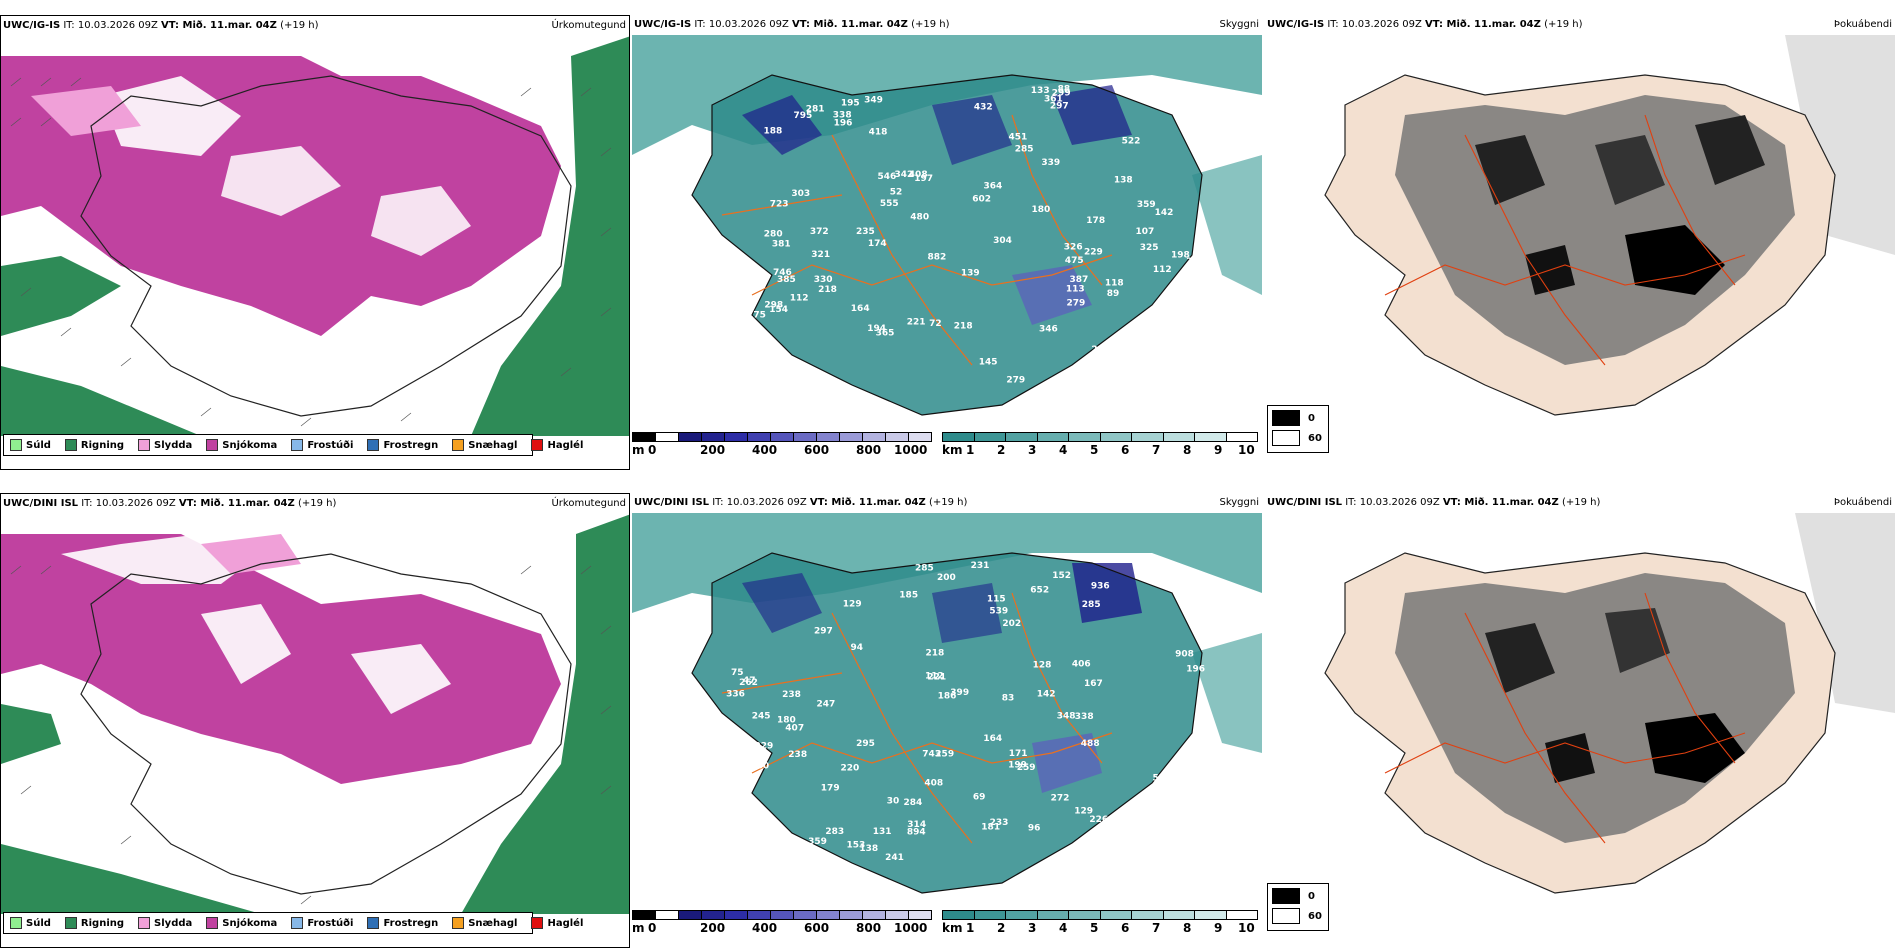  Describe the element at coordinates (1185, 290) in the screenshot. I see `ceiling-label: 929` at that location.